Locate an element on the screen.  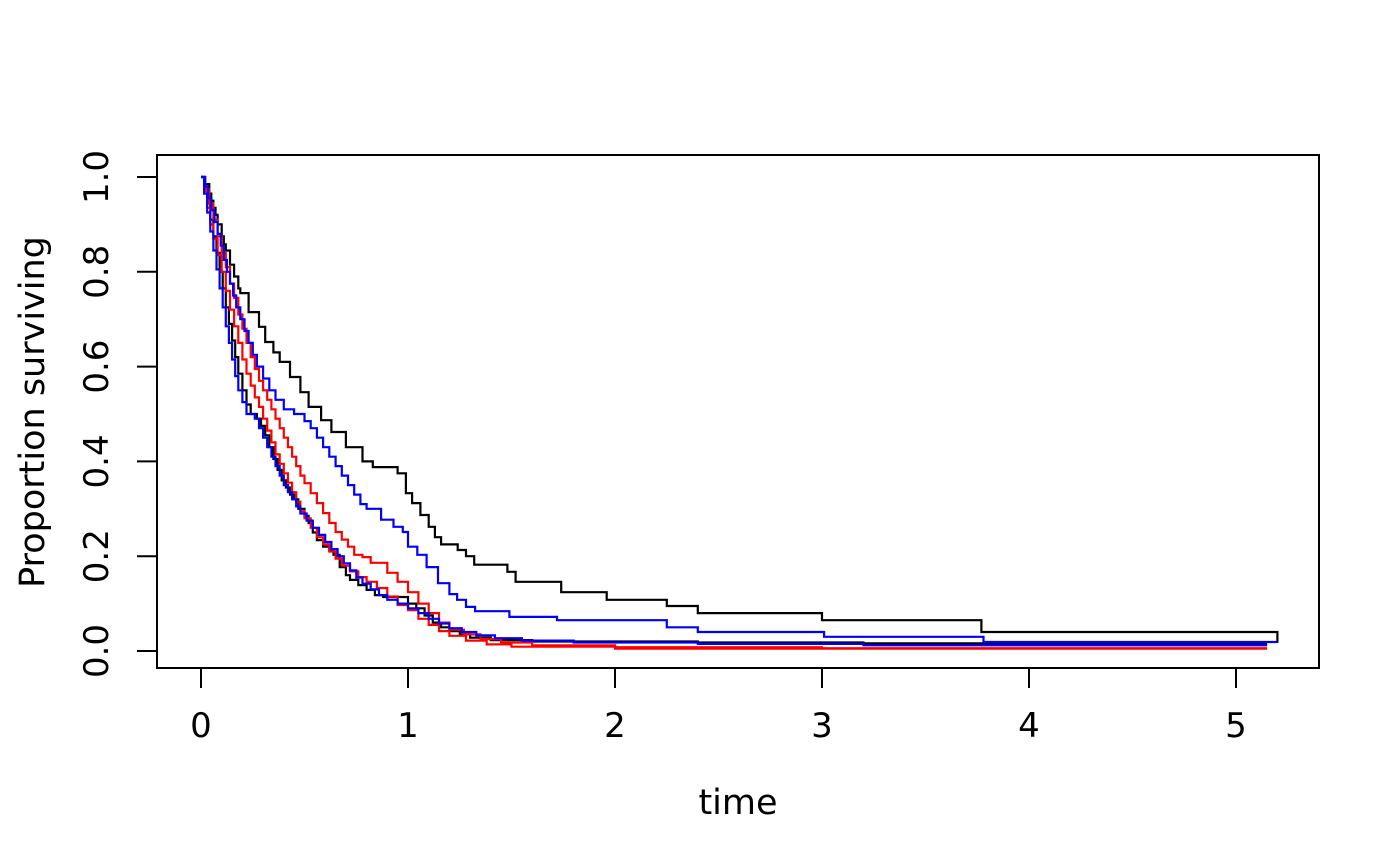
y-axis-title: Proportion surviving is located at coordinates (33, 412).